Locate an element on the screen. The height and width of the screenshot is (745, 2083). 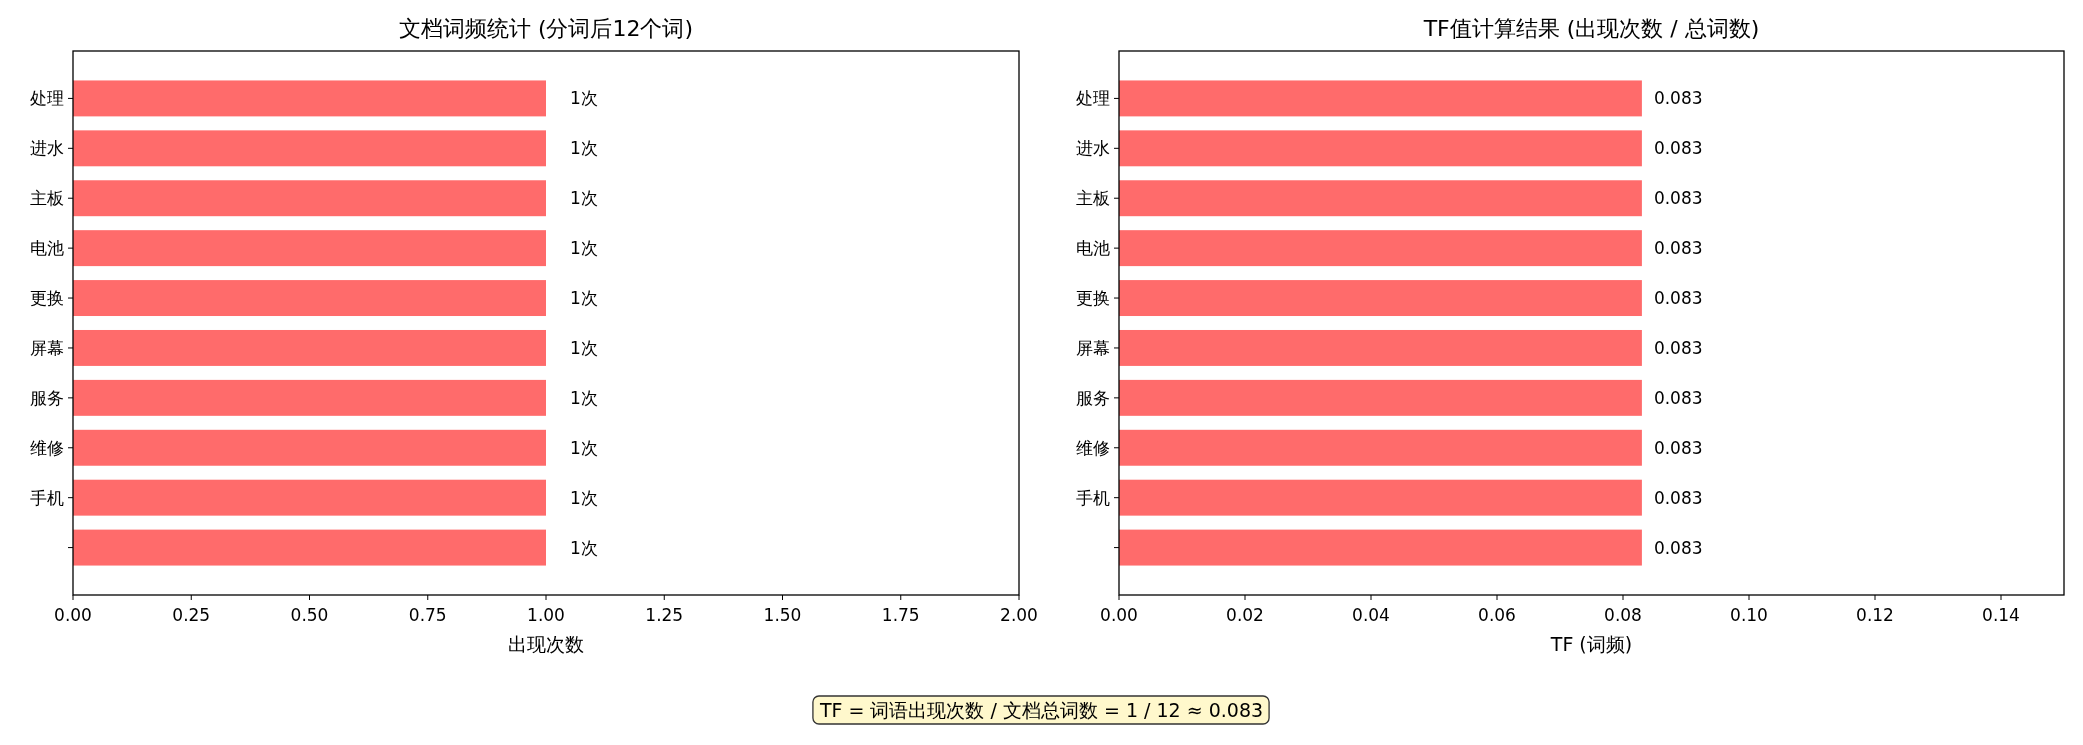
x-tick-label: 1.75 is located at coordinates (900, 615).